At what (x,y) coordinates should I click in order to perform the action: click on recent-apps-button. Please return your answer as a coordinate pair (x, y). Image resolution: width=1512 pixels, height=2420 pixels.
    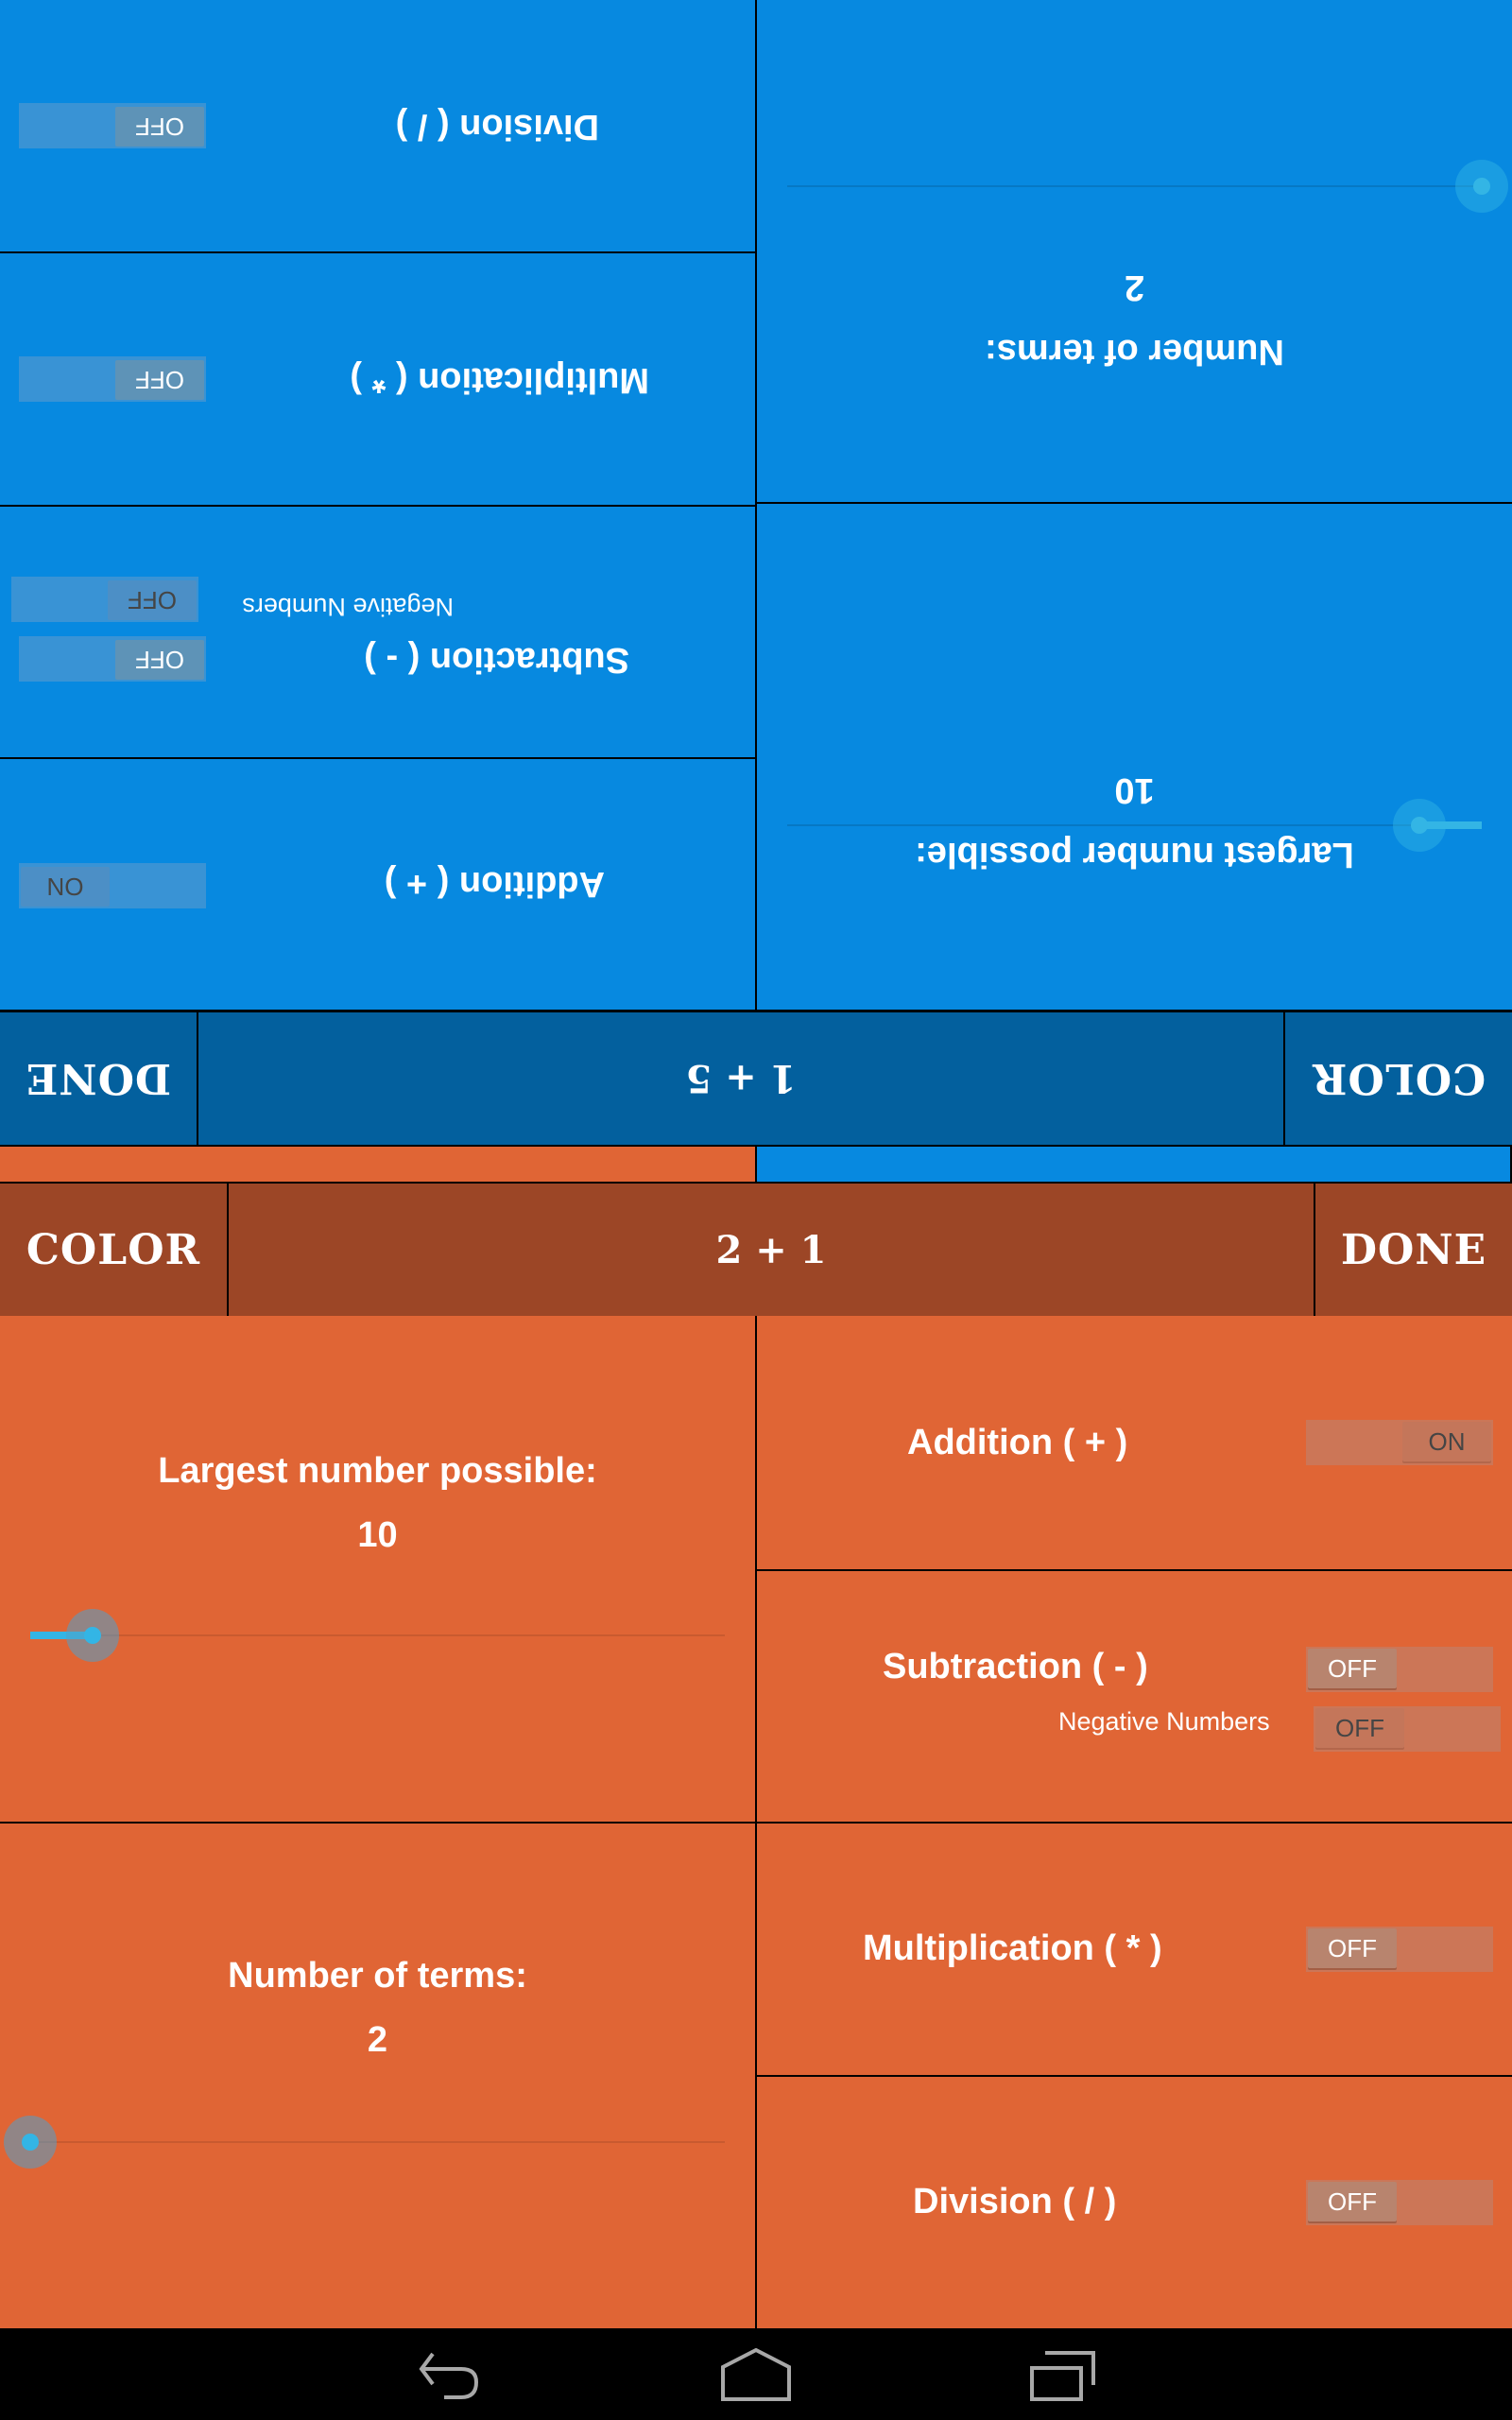
    Looking at the image, I should click on (1063, 2375).